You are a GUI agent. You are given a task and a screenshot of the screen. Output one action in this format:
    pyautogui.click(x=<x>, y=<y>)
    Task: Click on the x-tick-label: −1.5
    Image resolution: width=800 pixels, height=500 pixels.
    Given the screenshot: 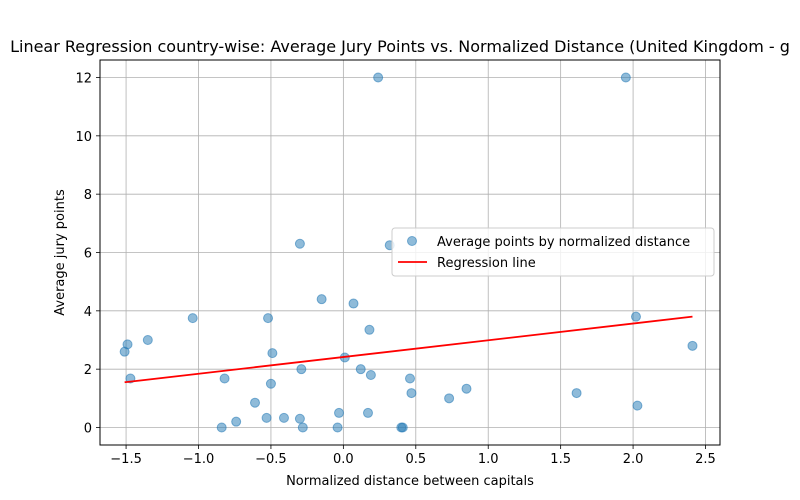 What is the action you would take?
    pyautogui.click(x=126, y=459)
    